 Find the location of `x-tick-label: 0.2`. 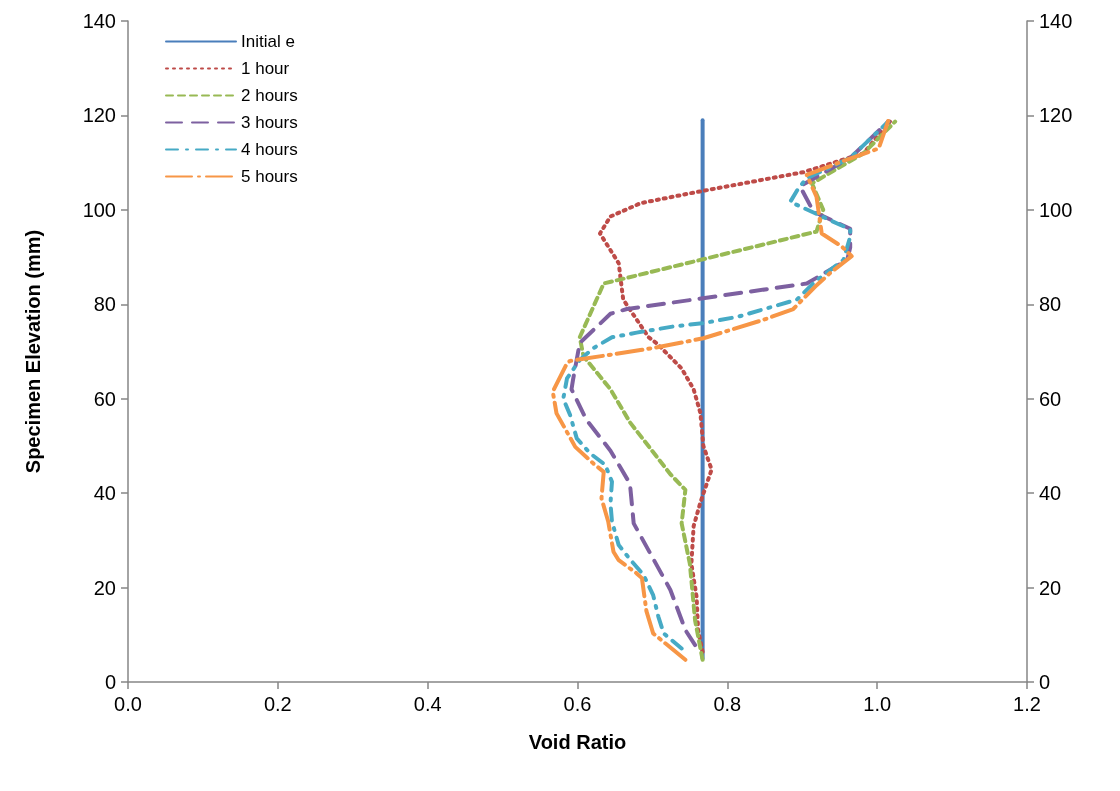

x-tick-label: 0.2 is located at coordinates (277, 704).